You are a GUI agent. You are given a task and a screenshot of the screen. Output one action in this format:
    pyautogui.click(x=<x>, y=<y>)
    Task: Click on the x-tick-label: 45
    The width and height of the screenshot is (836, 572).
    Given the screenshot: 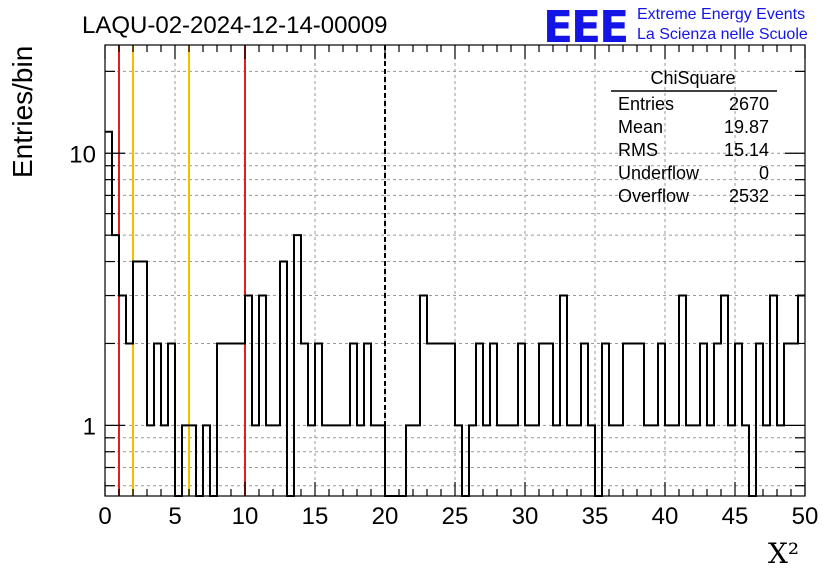 What is the action you would take?
    pyautogui.click(x=735, y=516)
    